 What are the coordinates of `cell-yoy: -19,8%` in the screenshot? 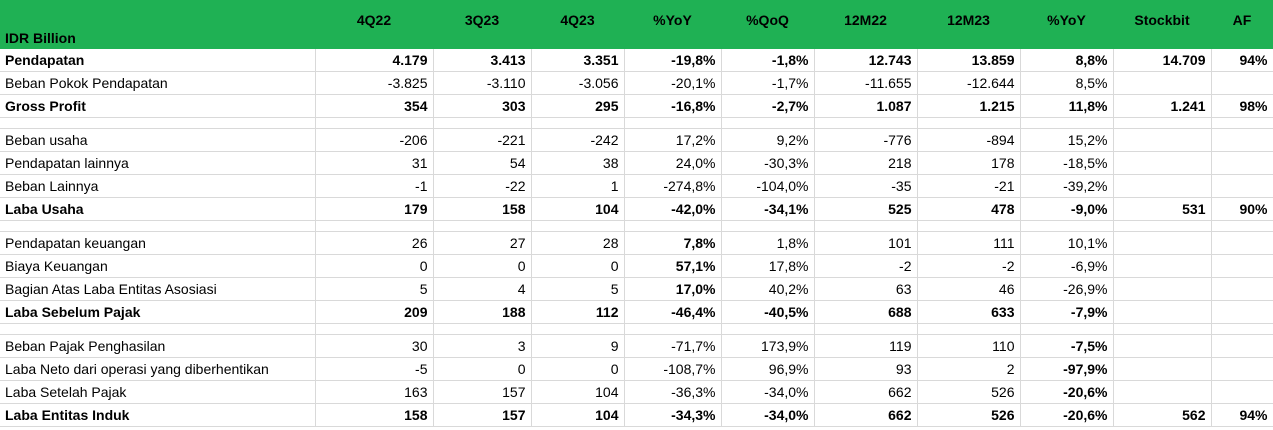 It's located at (673, 60).